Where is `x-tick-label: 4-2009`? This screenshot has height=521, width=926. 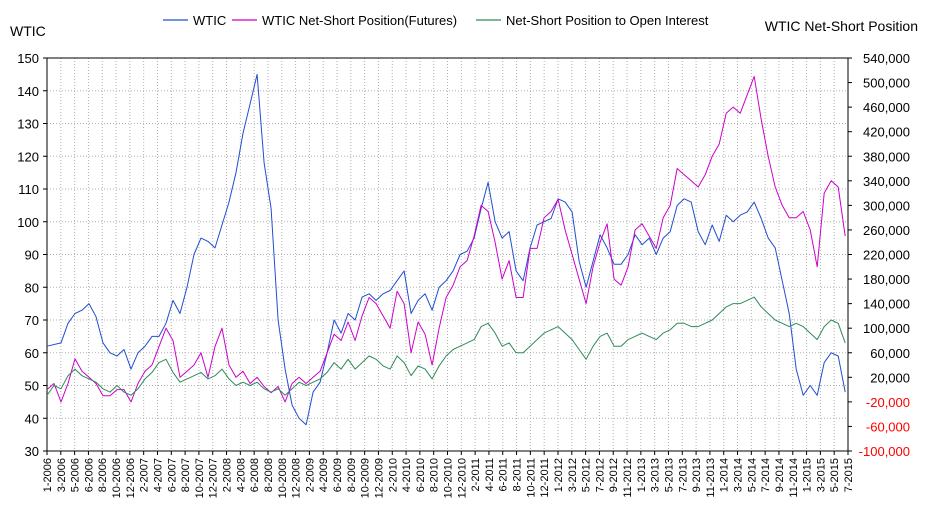
x-tick-label: 4-2009 is located at coordinates (324, 475).